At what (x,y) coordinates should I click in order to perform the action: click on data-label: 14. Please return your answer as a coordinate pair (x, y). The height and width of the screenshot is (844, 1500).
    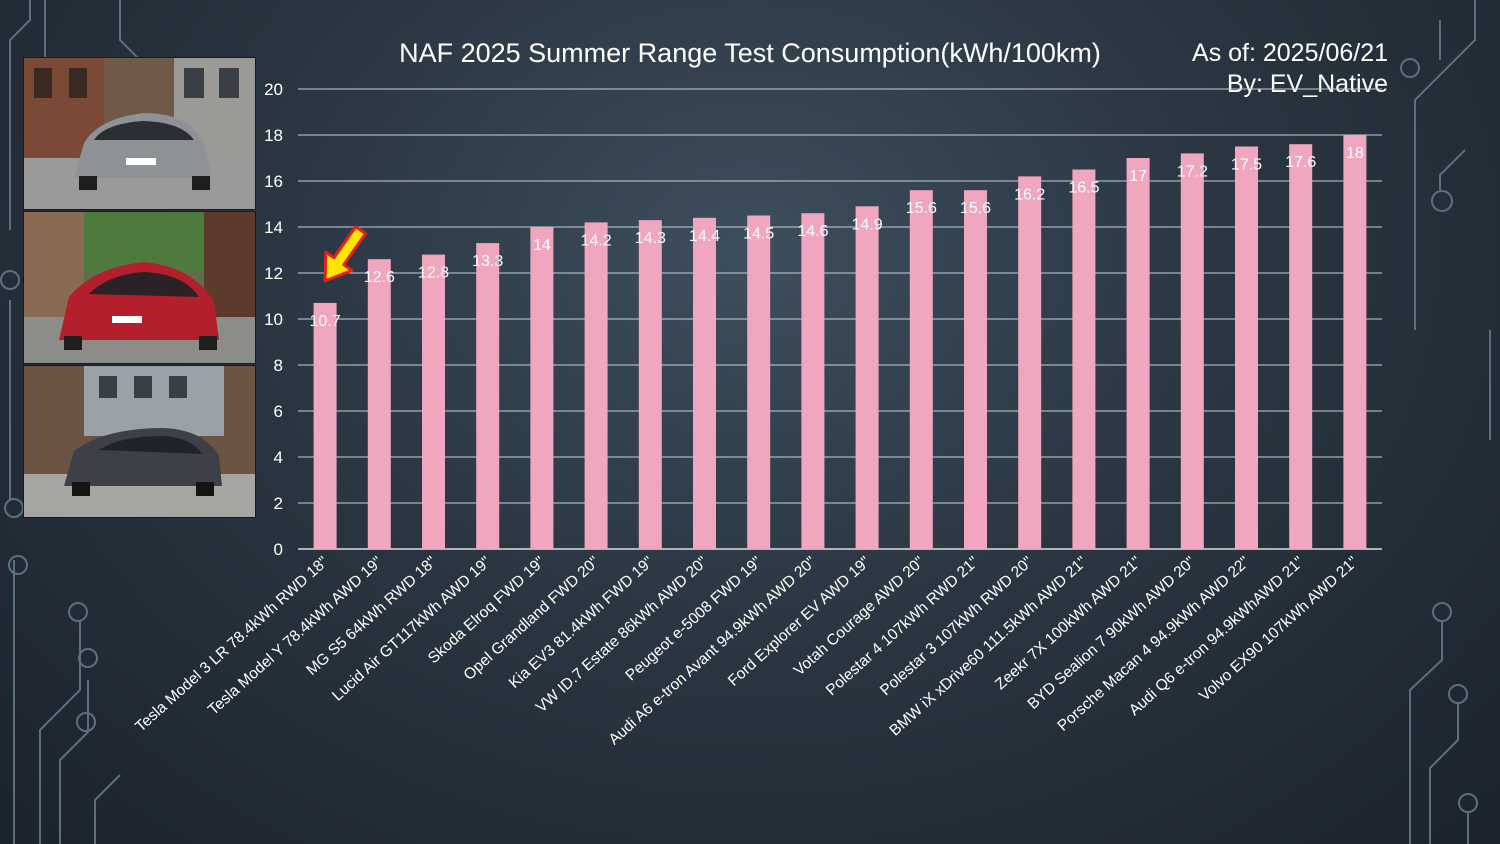
    Looking at the image, I should click on (542, 245).